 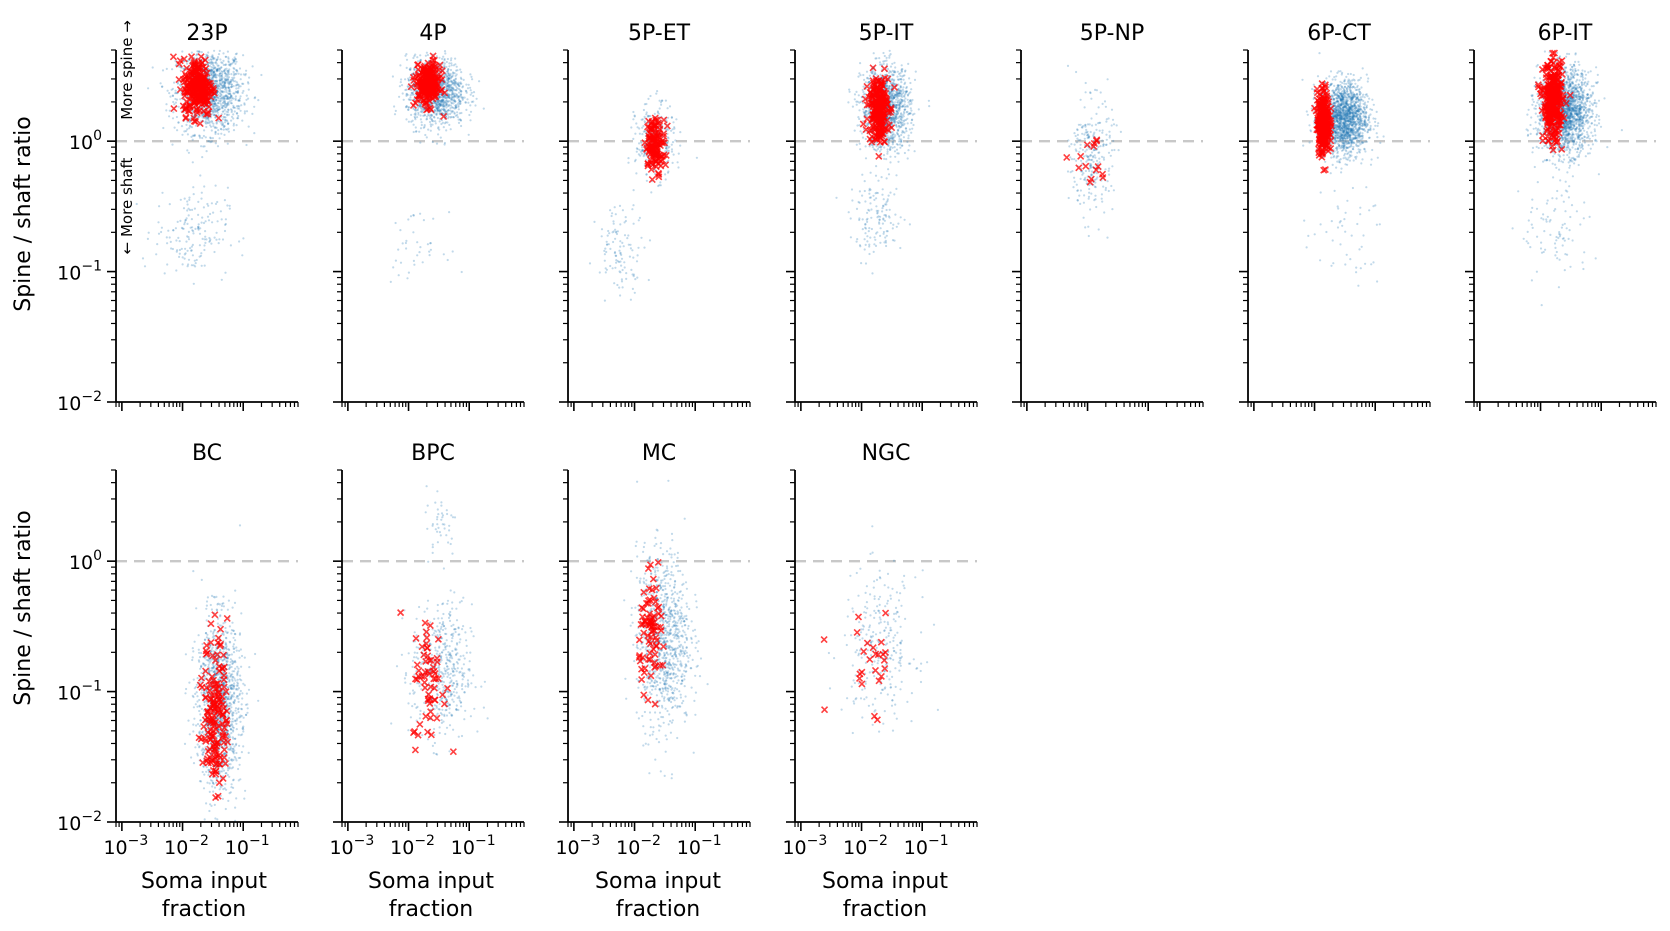 I want to click on highlight-point, so click(x=201, y=57).